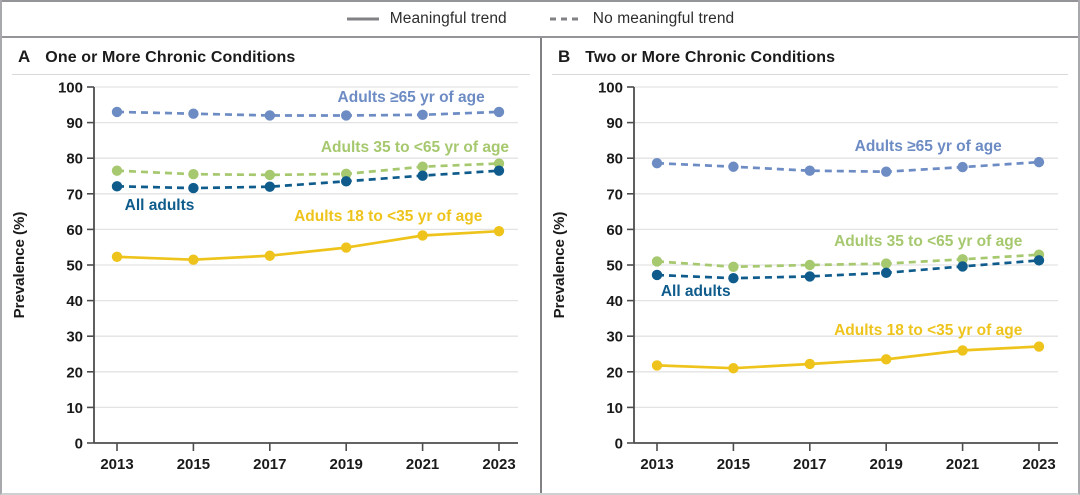 Image resolution: width=1080 pixels, height=495 pixels. Describe the element at coordinates (565, 19) in the screenshot. I see `dashed-line-icon` at that location.